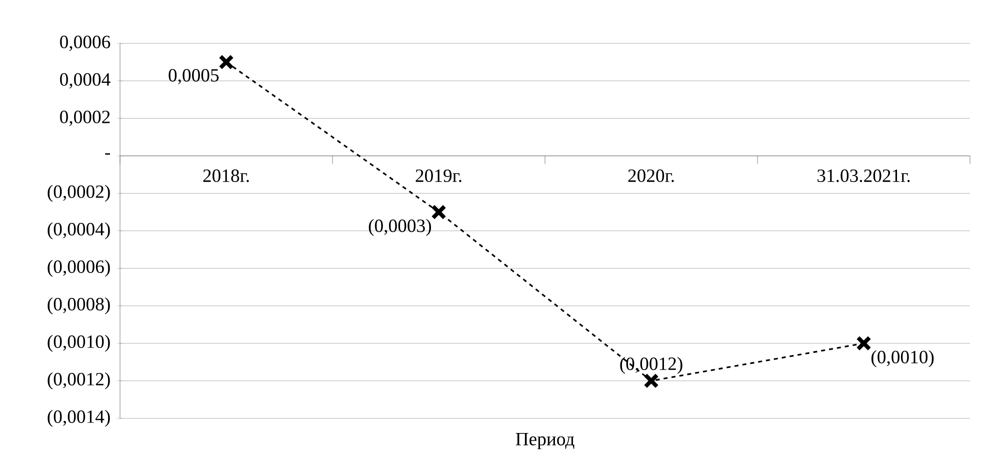 This screenshot has width=981, height=453. Describe the element at coordinates (651, 175) in the screenshot. I see `x-tick-label: 2020г.` at that location.